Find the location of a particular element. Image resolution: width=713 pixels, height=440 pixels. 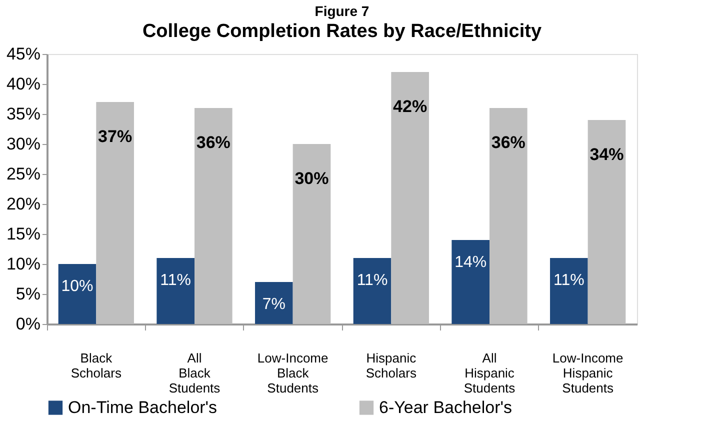

legend-label: On-Time Bachelor's is located at coordinates (143, 407).